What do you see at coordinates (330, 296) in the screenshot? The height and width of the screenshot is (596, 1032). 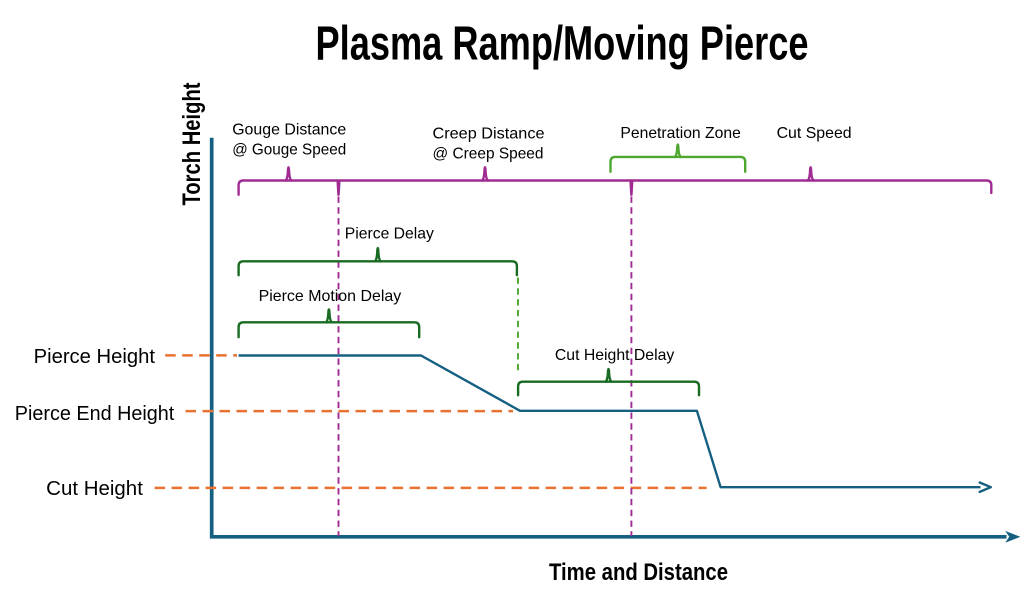 I see `svg-text: Pierce Motion Delay` at bounding box center [330, 296].